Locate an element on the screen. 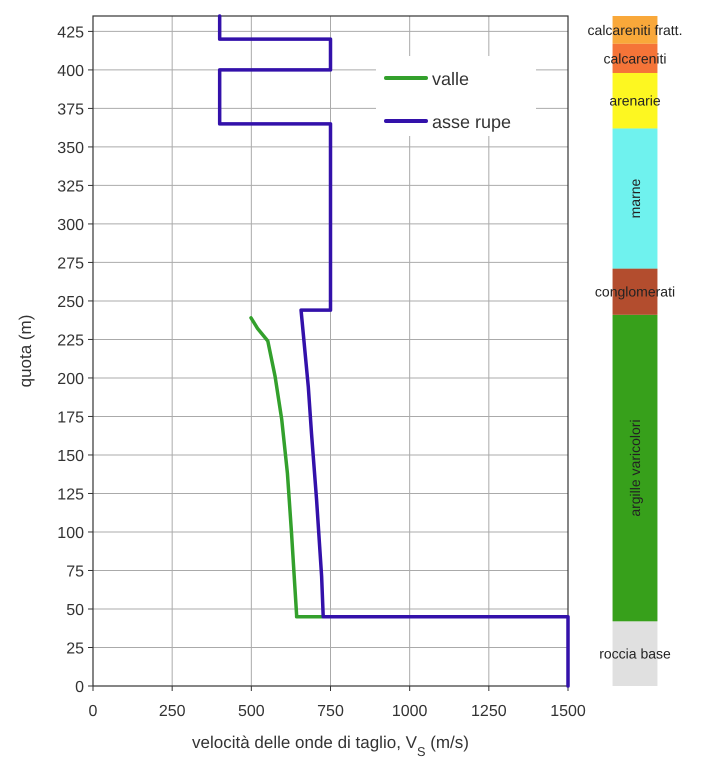 The width and height of the screenshot is (712, 765). y-tick-label: 375 is located at coordinates (70, 109).